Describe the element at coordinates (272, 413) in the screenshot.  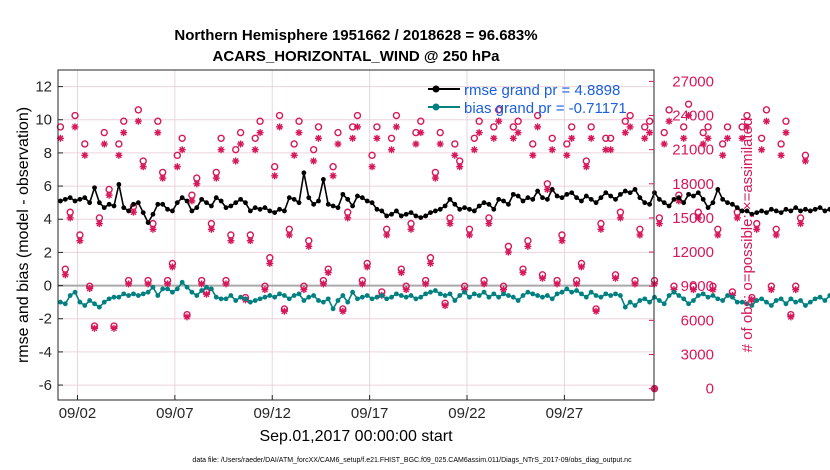
I see `x-tick-label: 09/12` at that location.